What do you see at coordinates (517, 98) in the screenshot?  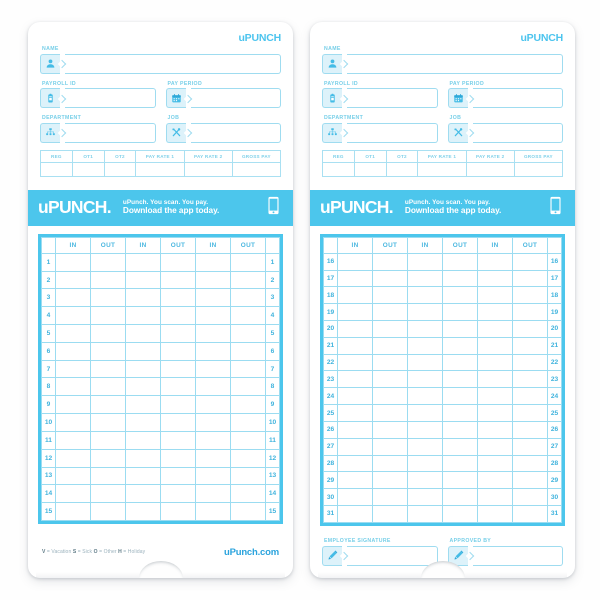 I see `pay-period-input-back` at bounding box center [517, 98].